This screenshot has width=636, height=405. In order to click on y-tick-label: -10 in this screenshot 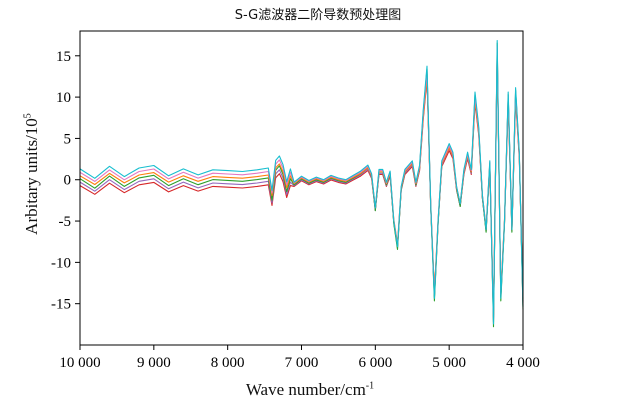, I will do `click(61, 263)`.